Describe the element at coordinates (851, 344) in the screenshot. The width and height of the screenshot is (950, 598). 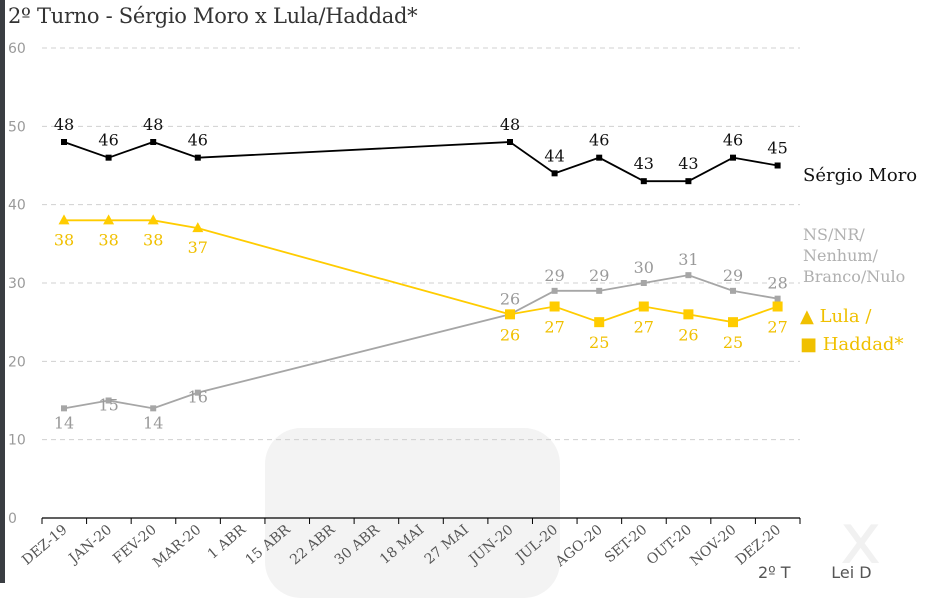
I see `series-label: ■ Haddad*` at that location.